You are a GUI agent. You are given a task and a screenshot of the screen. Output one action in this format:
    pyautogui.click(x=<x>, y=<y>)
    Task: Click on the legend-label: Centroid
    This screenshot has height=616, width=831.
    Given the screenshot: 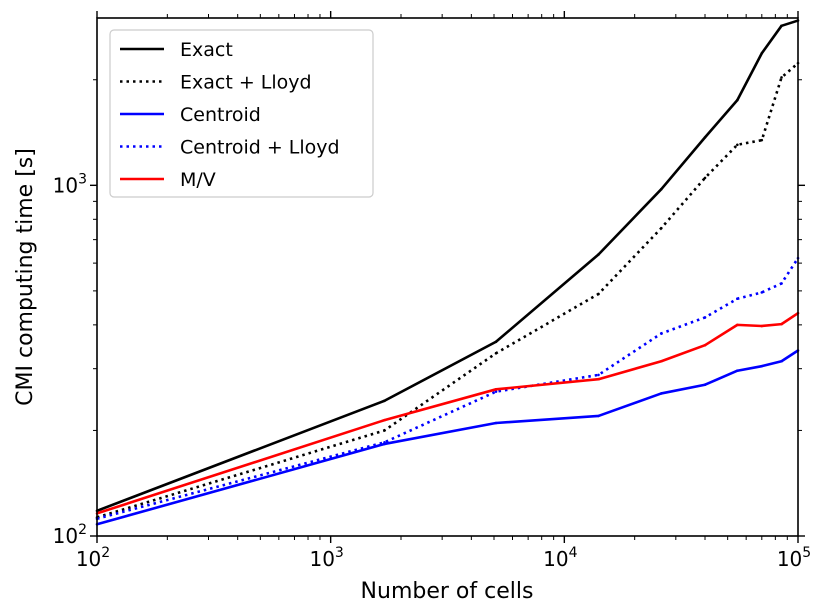 What is the action you would take?
    pyautogui.click(x=220, y=115)
    